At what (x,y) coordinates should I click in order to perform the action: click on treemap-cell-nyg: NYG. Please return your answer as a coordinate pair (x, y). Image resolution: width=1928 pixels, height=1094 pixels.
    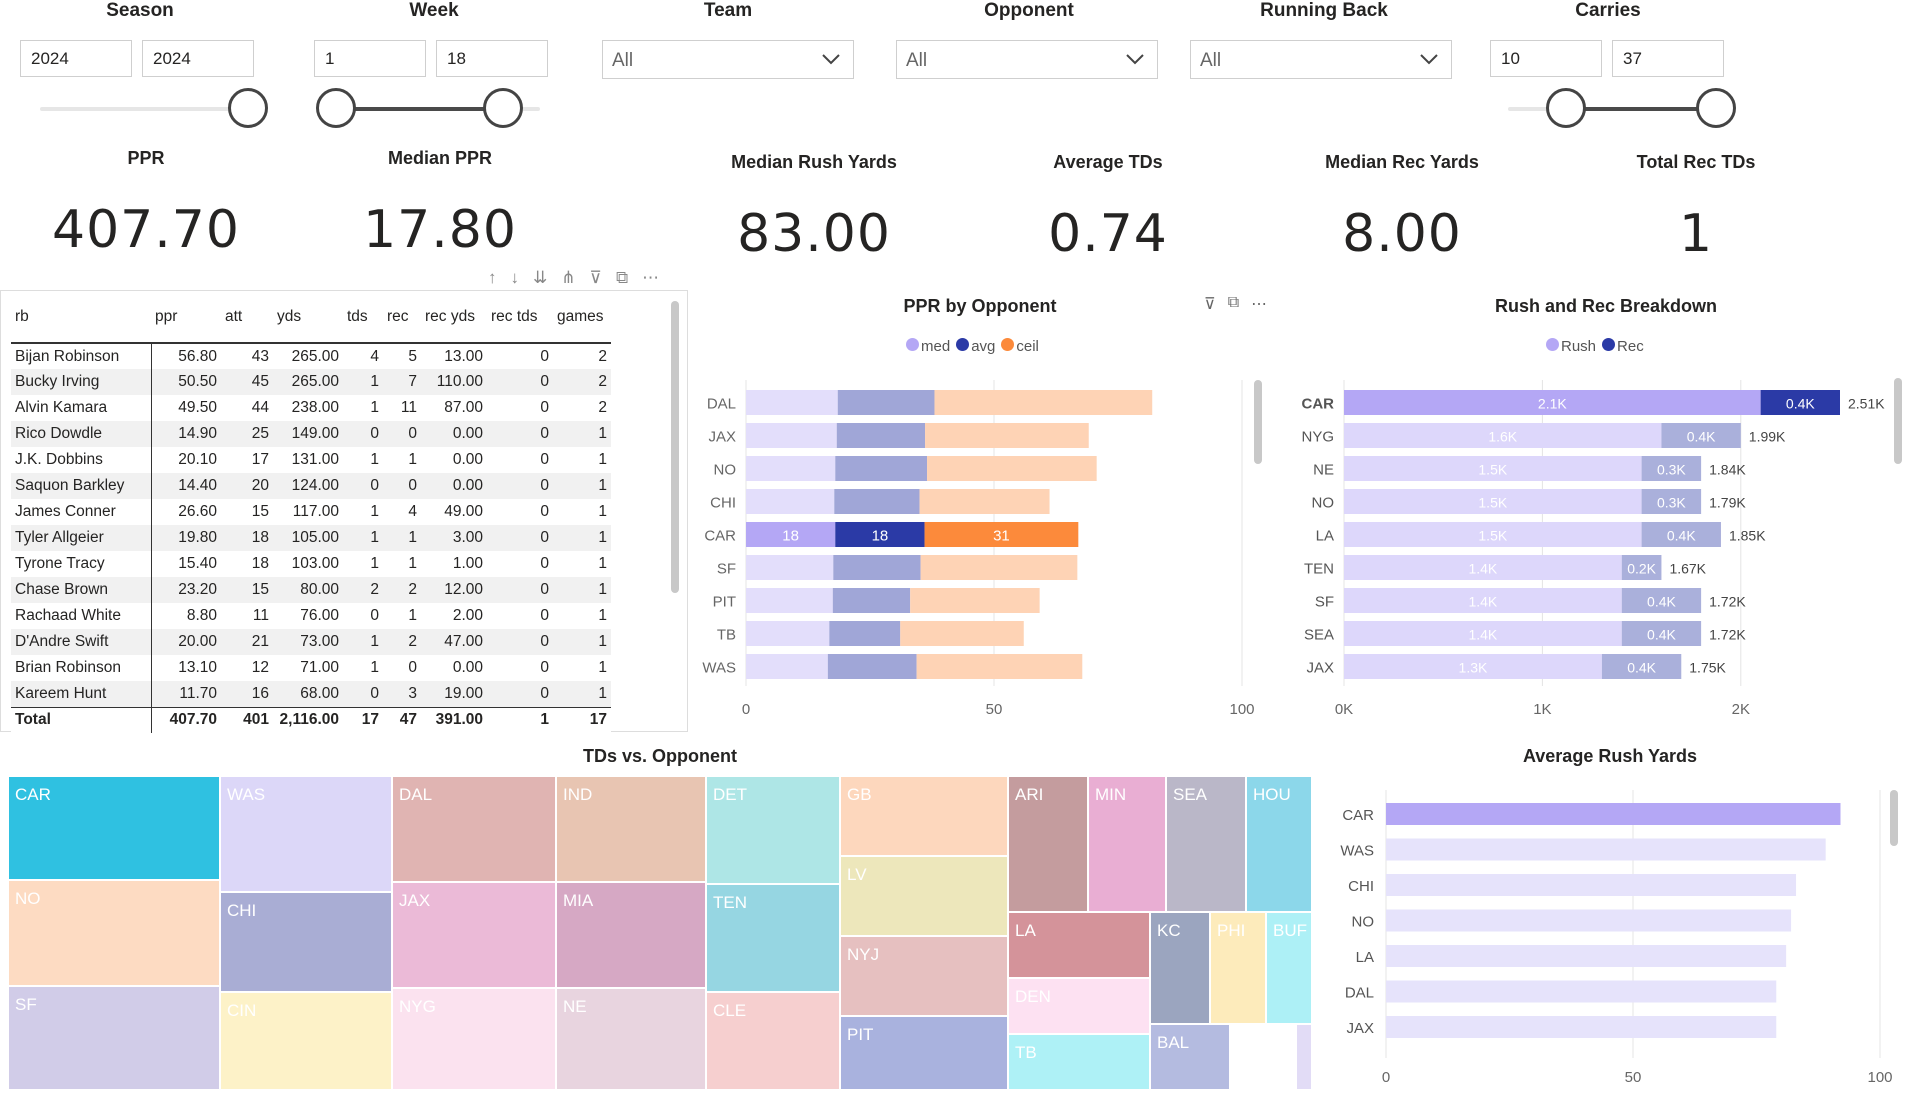
    Looking at the image, I should click on (474, 1039).